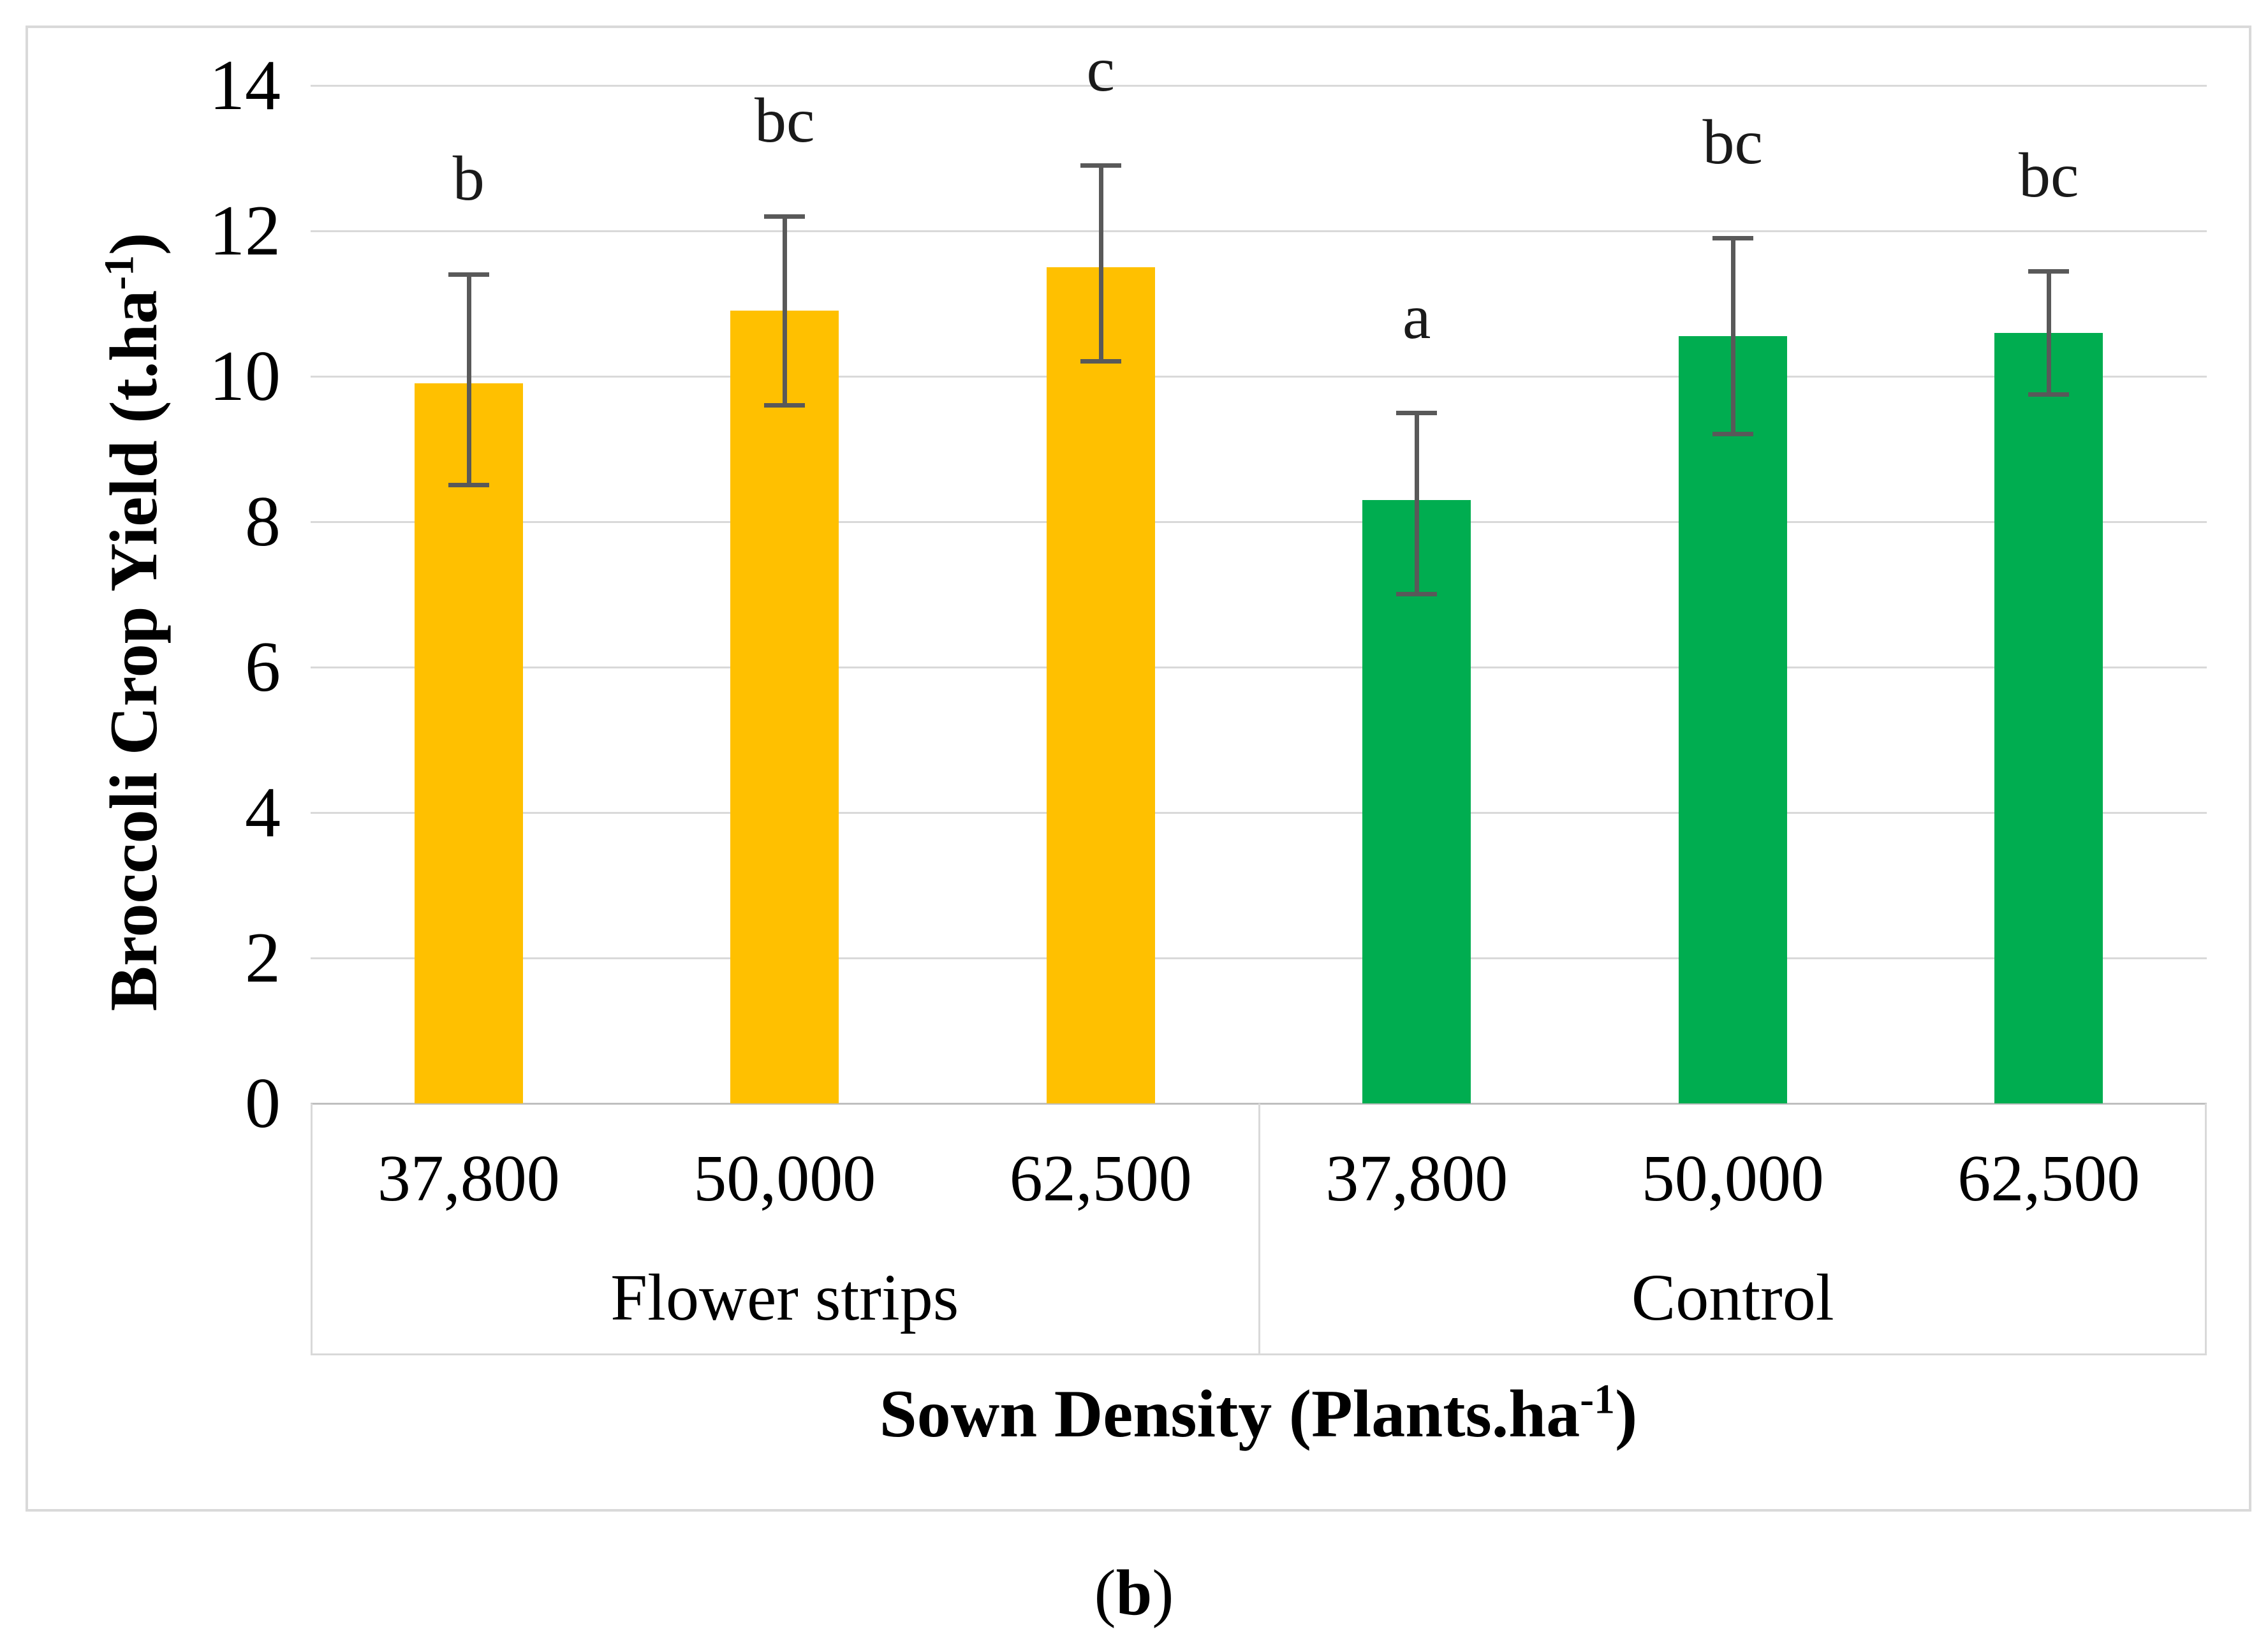 This screenshot has width=2268, height=1643. What do you see at coordinates (1626, 1413) in the screenshot?
I see `x-axis-title-close: )` at bounding box center [1626, 1413].